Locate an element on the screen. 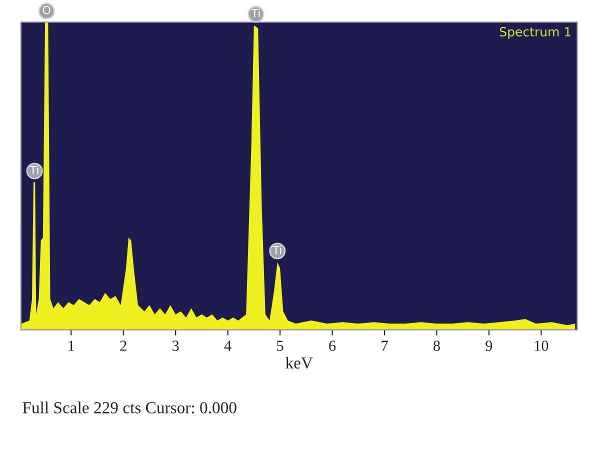  x-tick-label: 1 is located at coordinates (71, 345).